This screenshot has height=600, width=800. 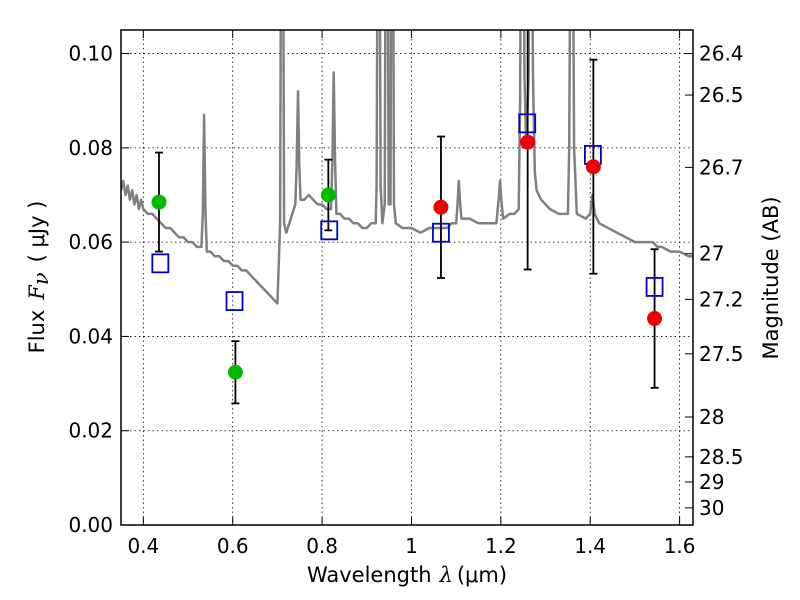 I want to click on x-tick-label: 1, so click(x=411, y=546).